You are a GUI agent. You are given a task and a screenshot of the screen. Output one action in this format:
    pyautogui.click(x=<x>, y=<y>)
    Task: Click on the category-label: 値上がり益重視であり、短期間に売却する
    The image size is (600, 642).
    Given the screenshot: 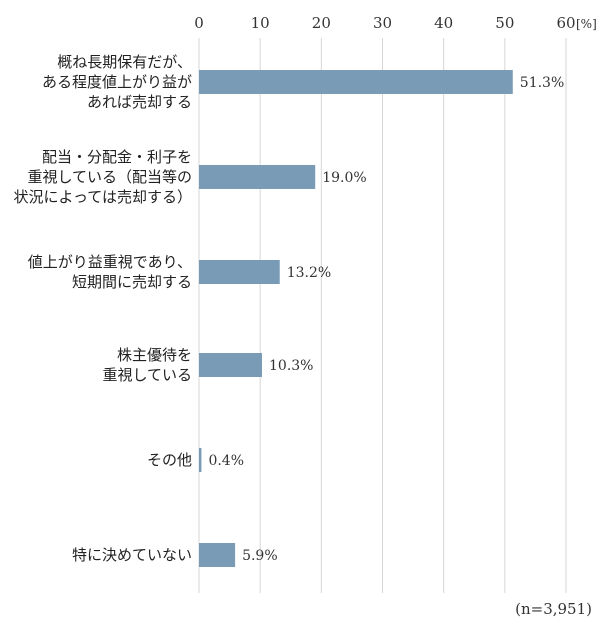 What is the action you would take?
    pyautogui.click(x=96, y=272)
    